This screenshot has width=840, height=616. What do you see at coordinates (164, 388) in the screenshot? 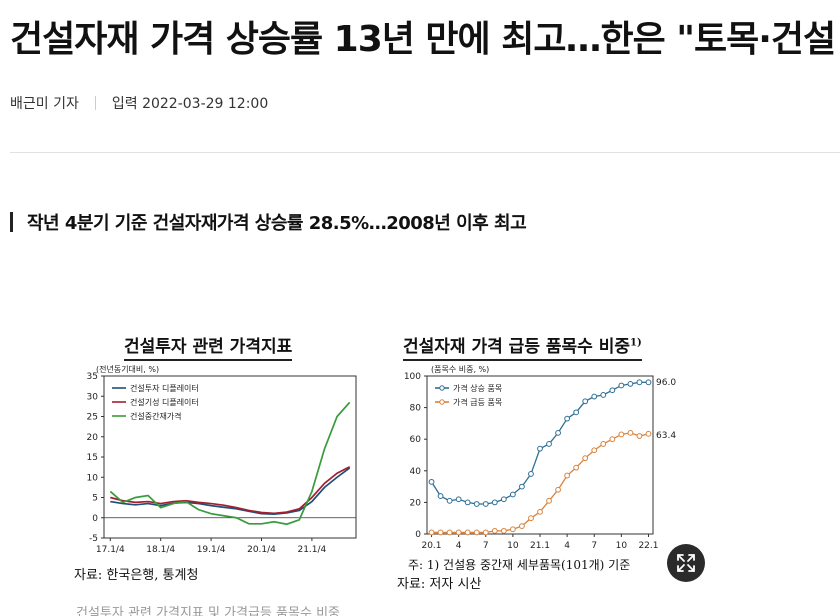
I see `legend-label: 건설투자 디플레이터` at bounding box center [164, 388].